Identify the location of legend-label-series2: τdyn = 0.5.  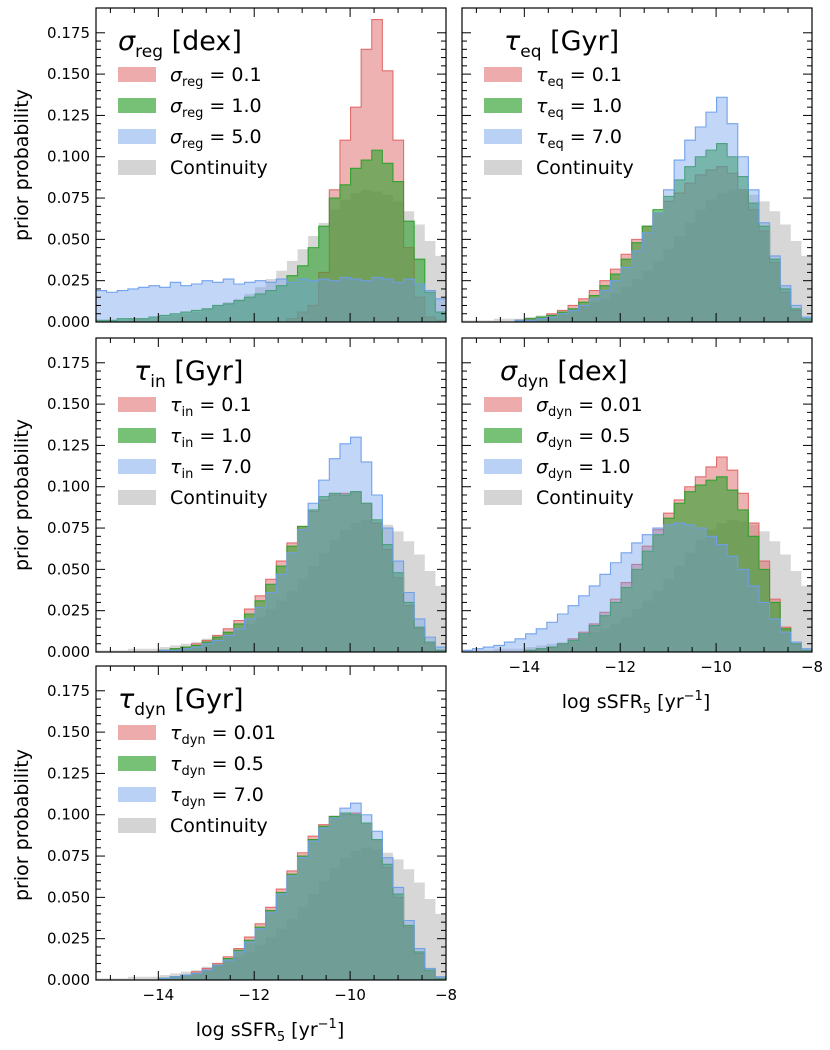
(217, 766).